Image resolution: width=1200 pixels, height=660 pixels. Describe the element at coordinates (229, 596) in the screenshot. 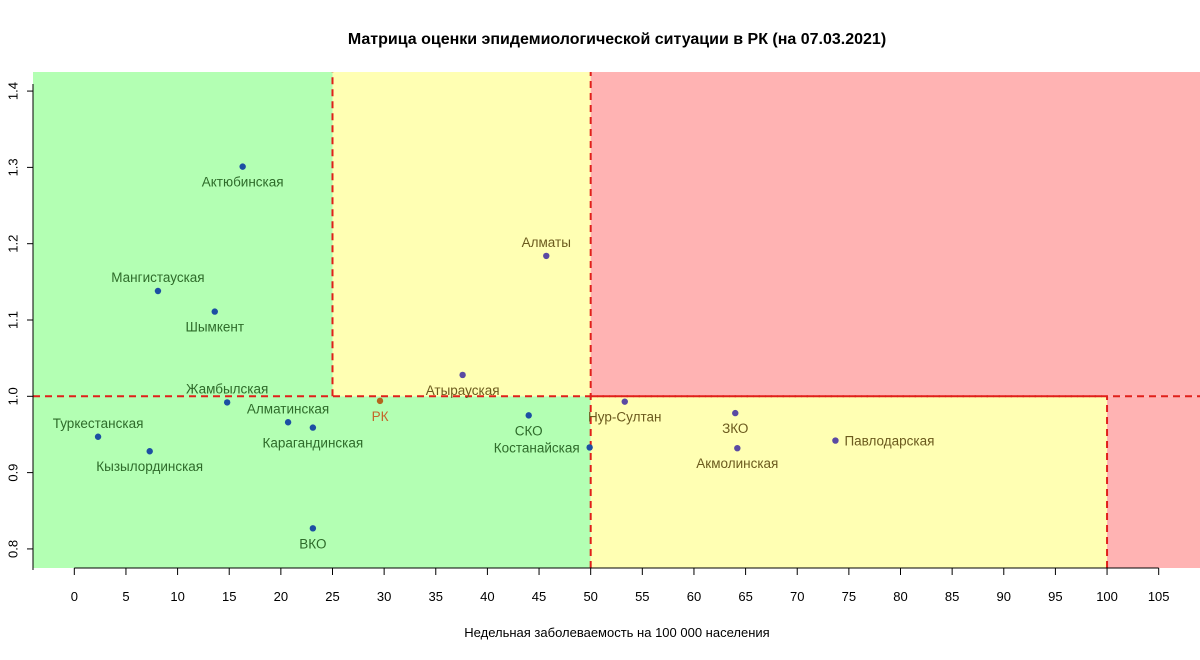

I see `x-tick-label: 15` at that location.